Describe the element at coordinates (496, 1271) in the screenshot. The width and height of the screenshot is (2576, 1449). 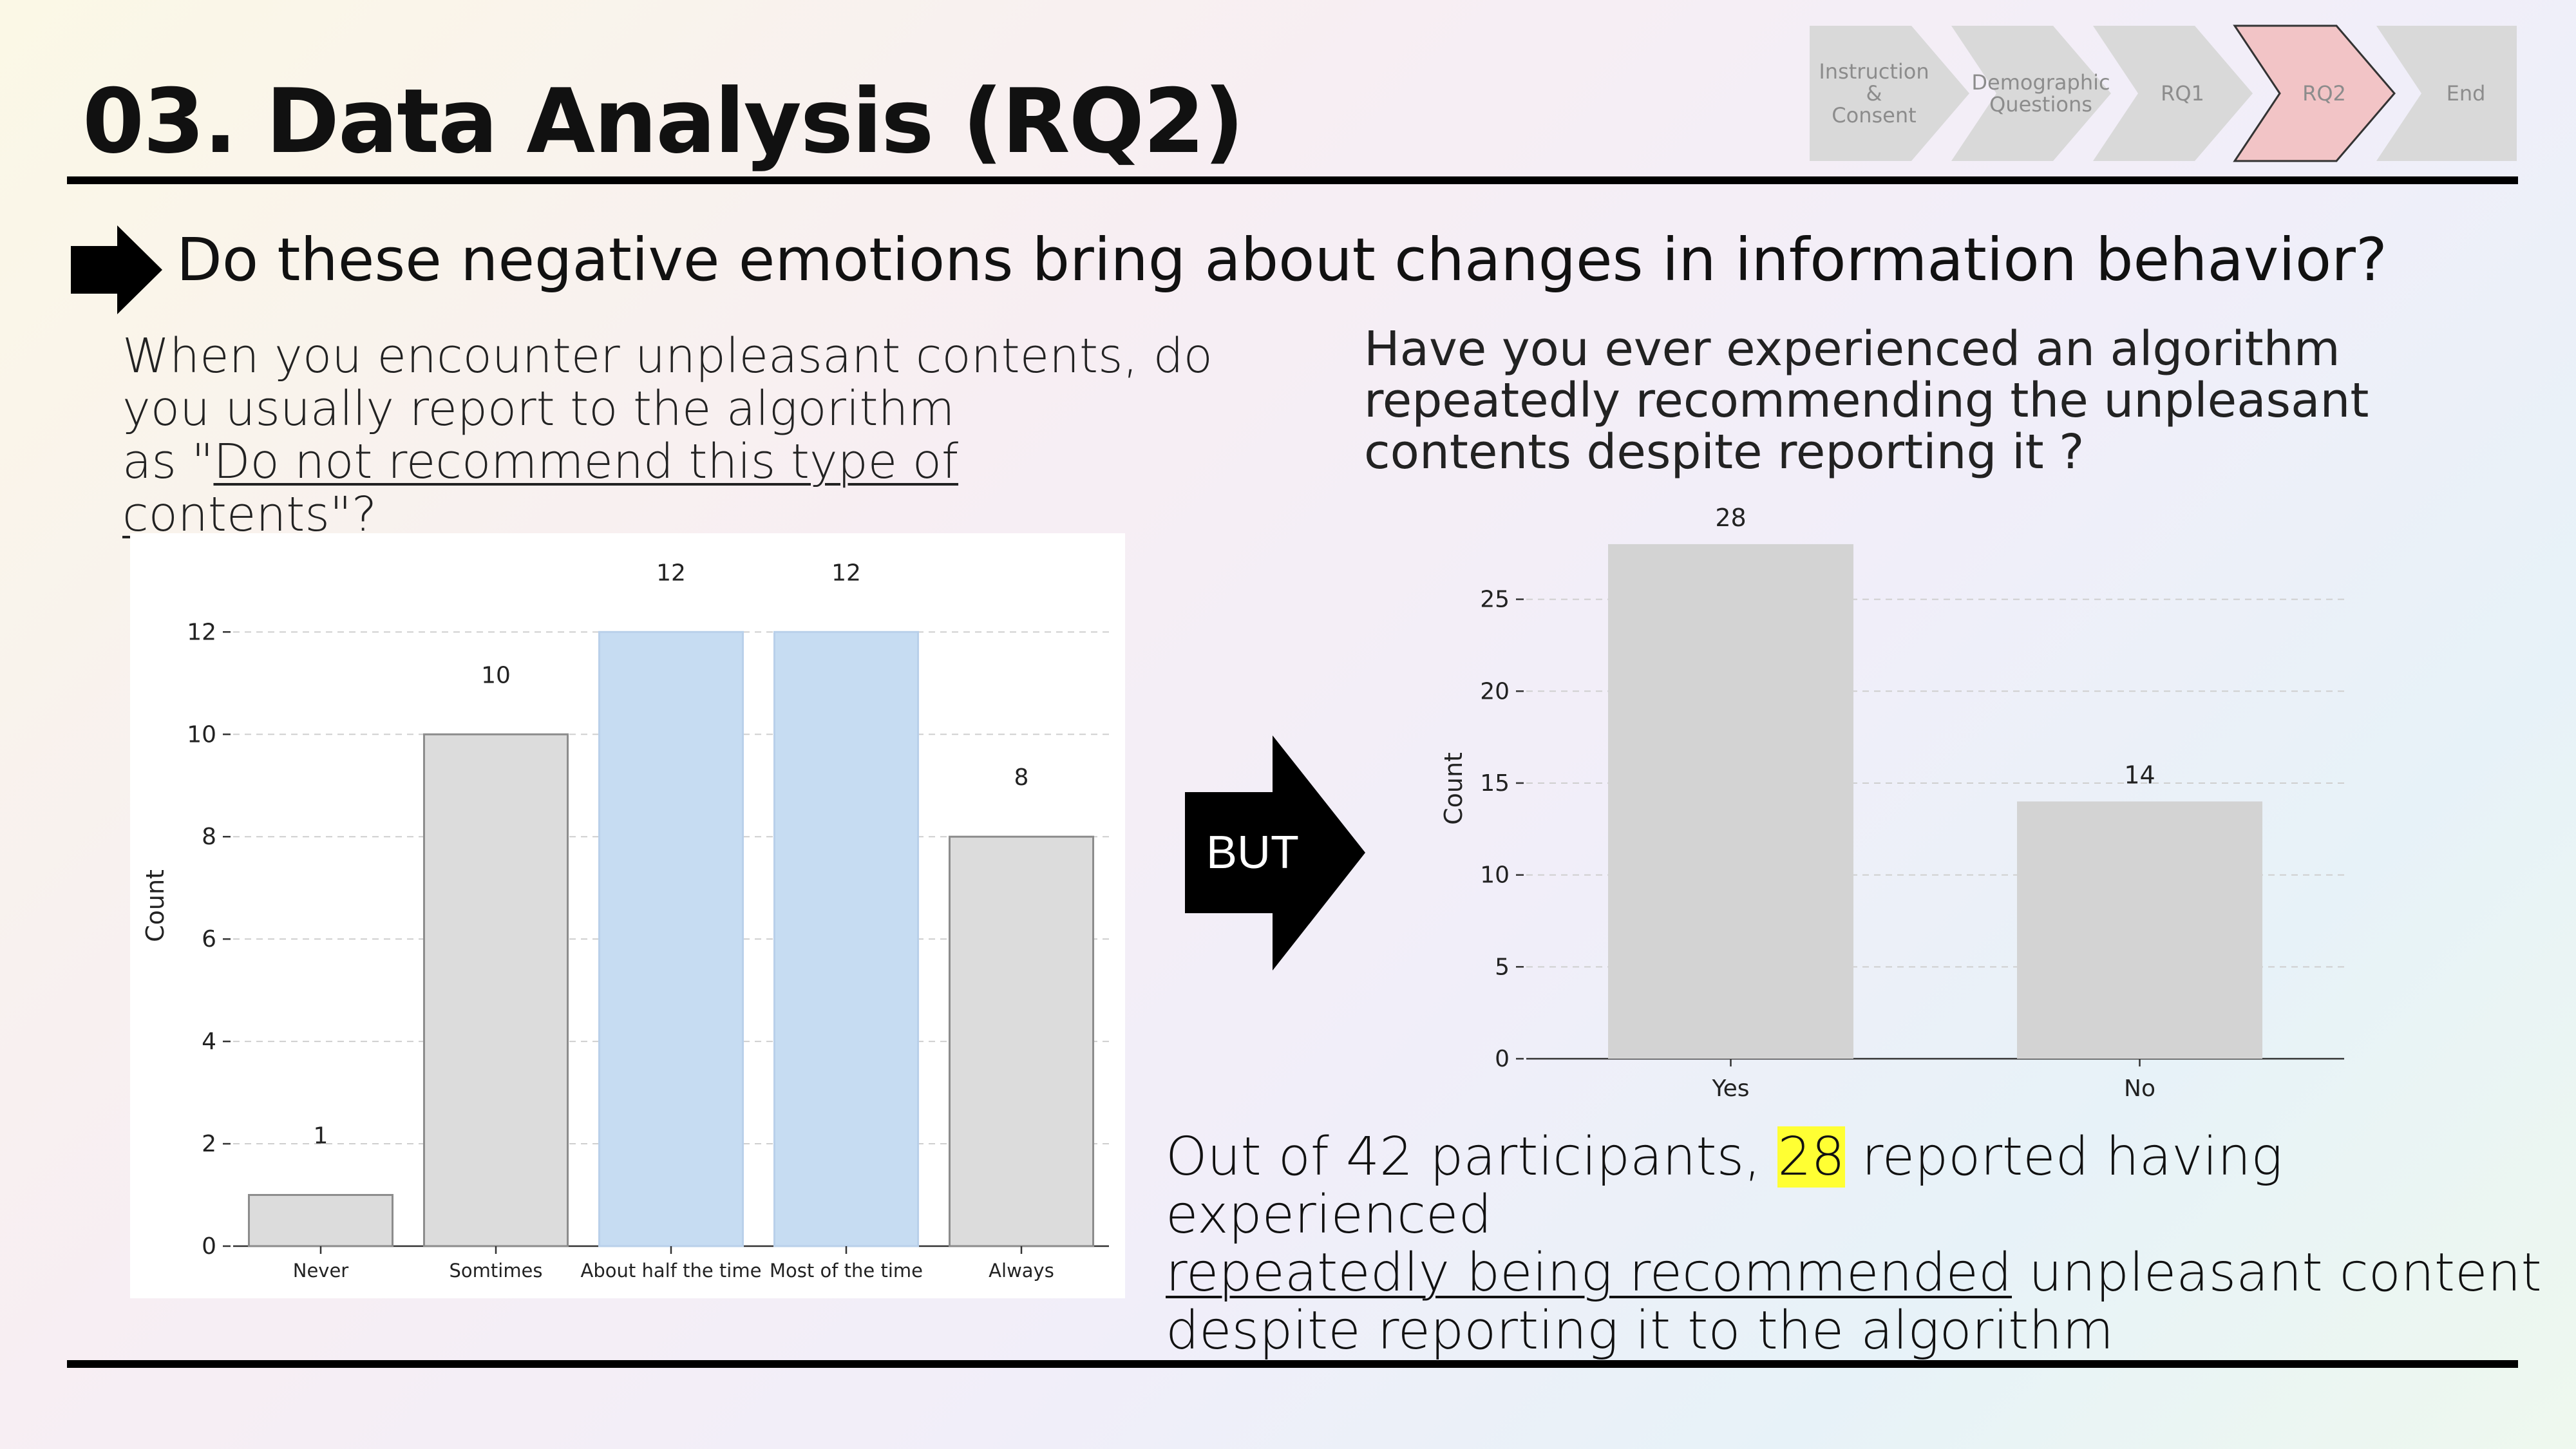
I see `left-chart-category-label-1: Somtimes` at that location.